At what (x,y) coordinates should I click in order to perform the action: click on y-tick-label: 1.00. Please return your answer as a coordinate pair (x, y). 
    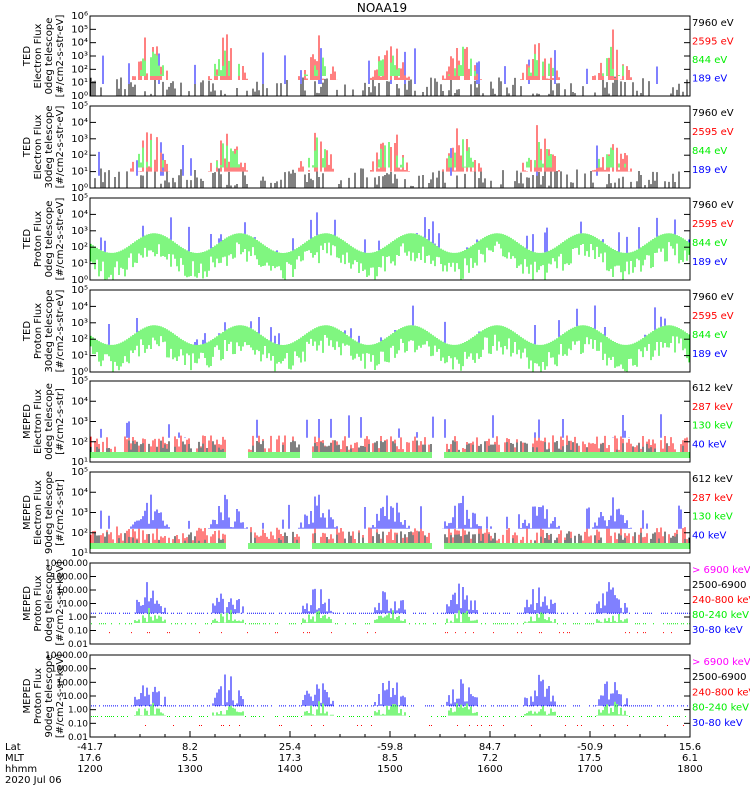
    Looking at the image, I should click on (78, 618).